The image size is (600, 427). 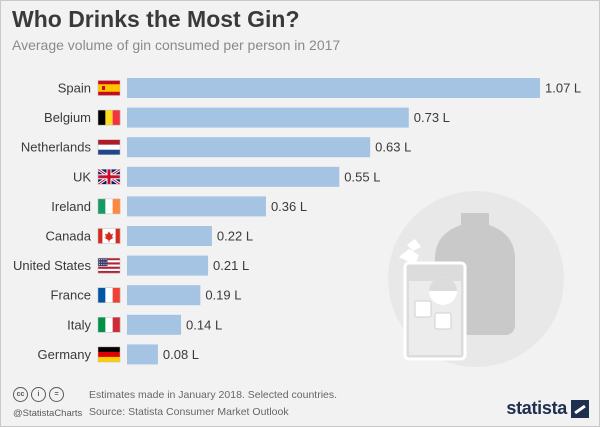 What do you see at coordinates (563, 88) in the screenshot?
I see `value-label: 1.07 L` at bounding box center [563, 88].